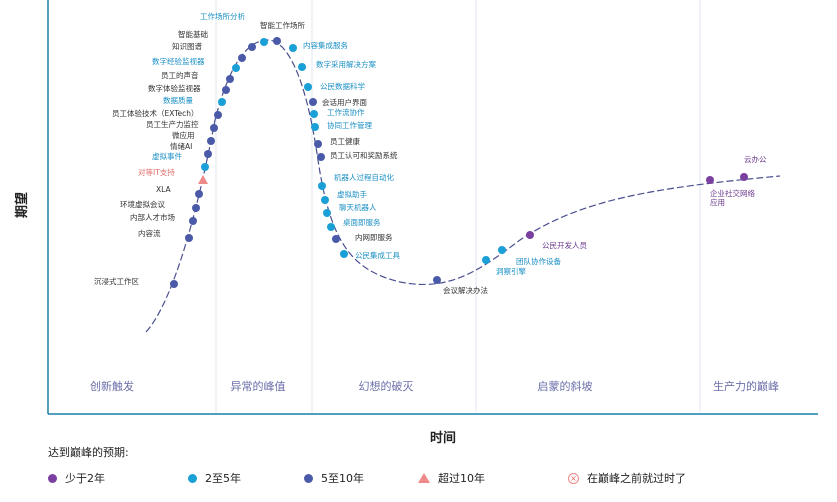  I want to click on point-label-17: 智能基础, so click(193, 34).